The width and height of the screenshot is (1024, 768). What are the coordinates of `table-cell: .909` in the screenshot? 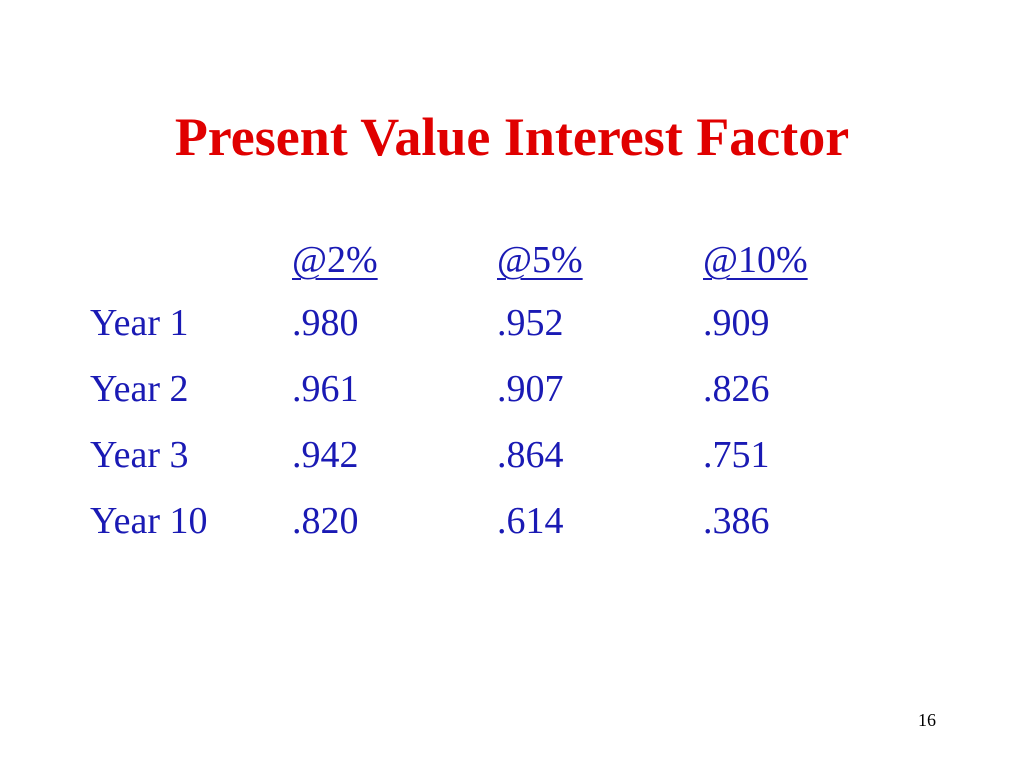 It's located at (736, 323).